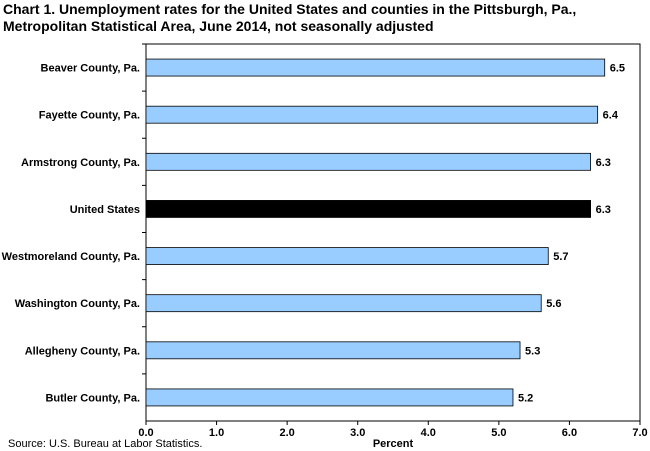 The image size is (650, 451). I want to click on x-axis-label: Percent, so click(393, 444).